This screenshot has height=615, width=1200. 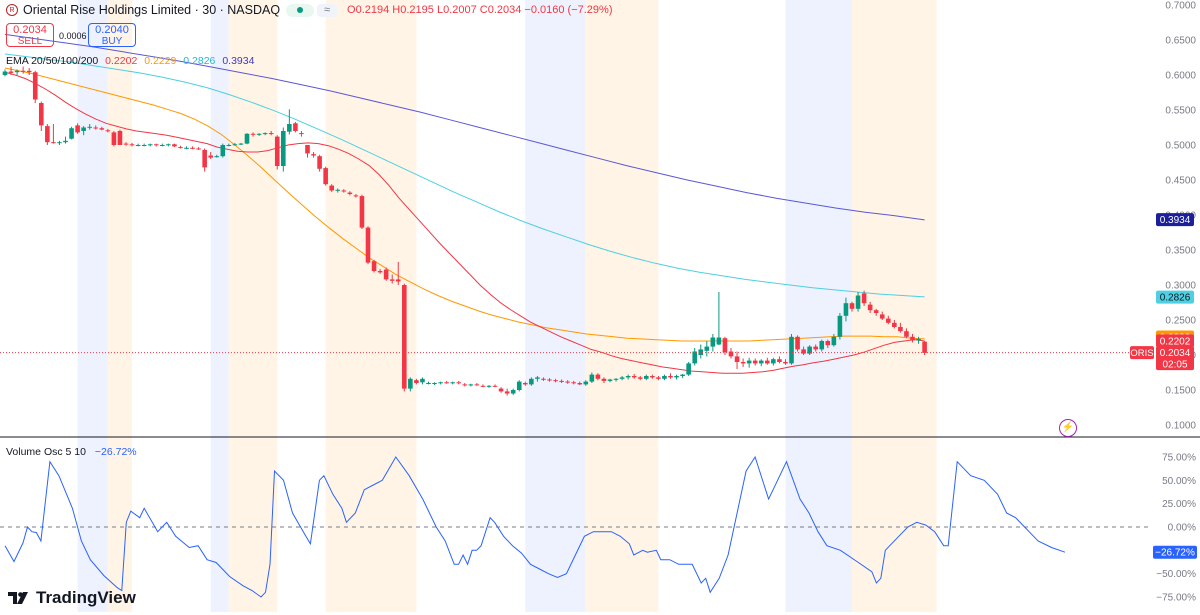 I want to click on ema-50-value: 0.2229, so click(x=160, y=61).